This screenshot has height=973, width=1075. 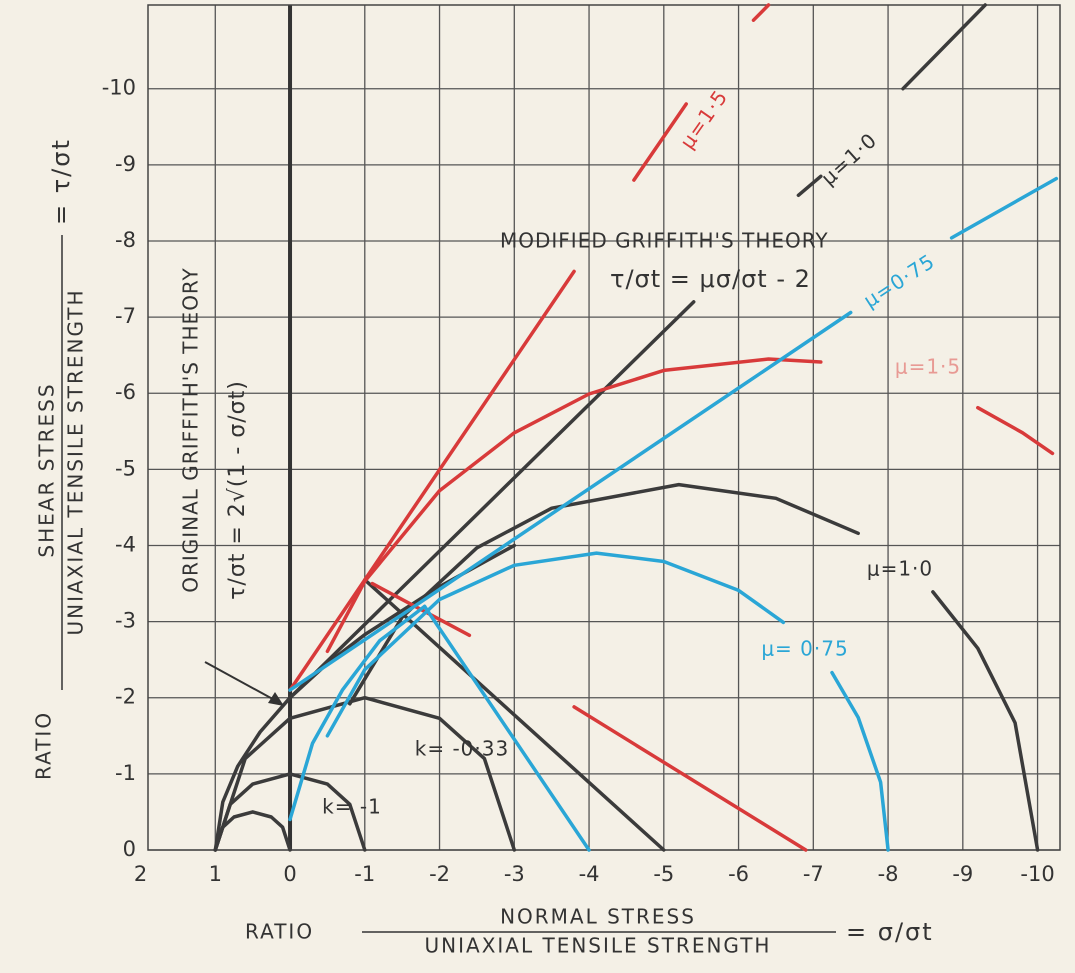 I want to click on x-tick-label: -8, so click(x=888, y=874).